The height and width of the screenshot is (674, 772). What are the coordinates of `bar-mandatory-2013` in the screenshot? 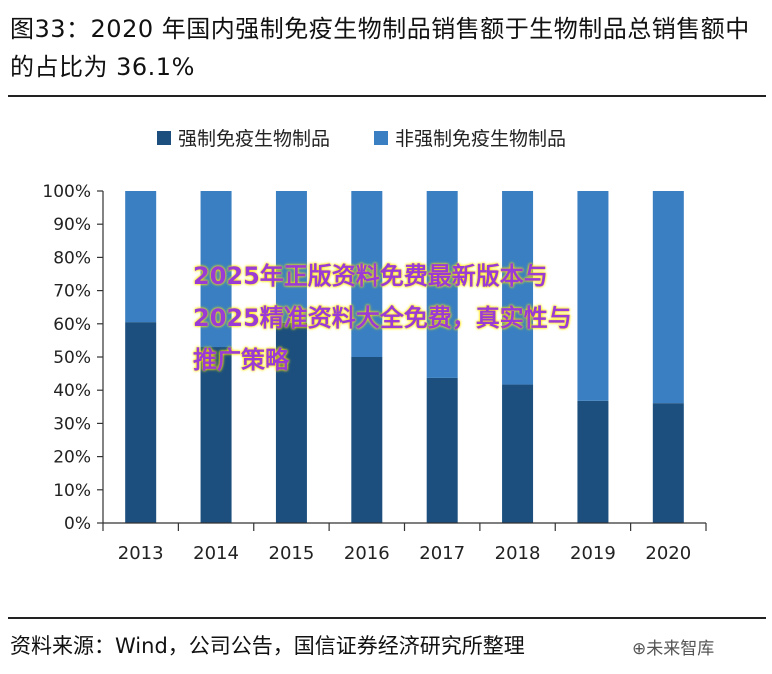 It's located at (141, 422).